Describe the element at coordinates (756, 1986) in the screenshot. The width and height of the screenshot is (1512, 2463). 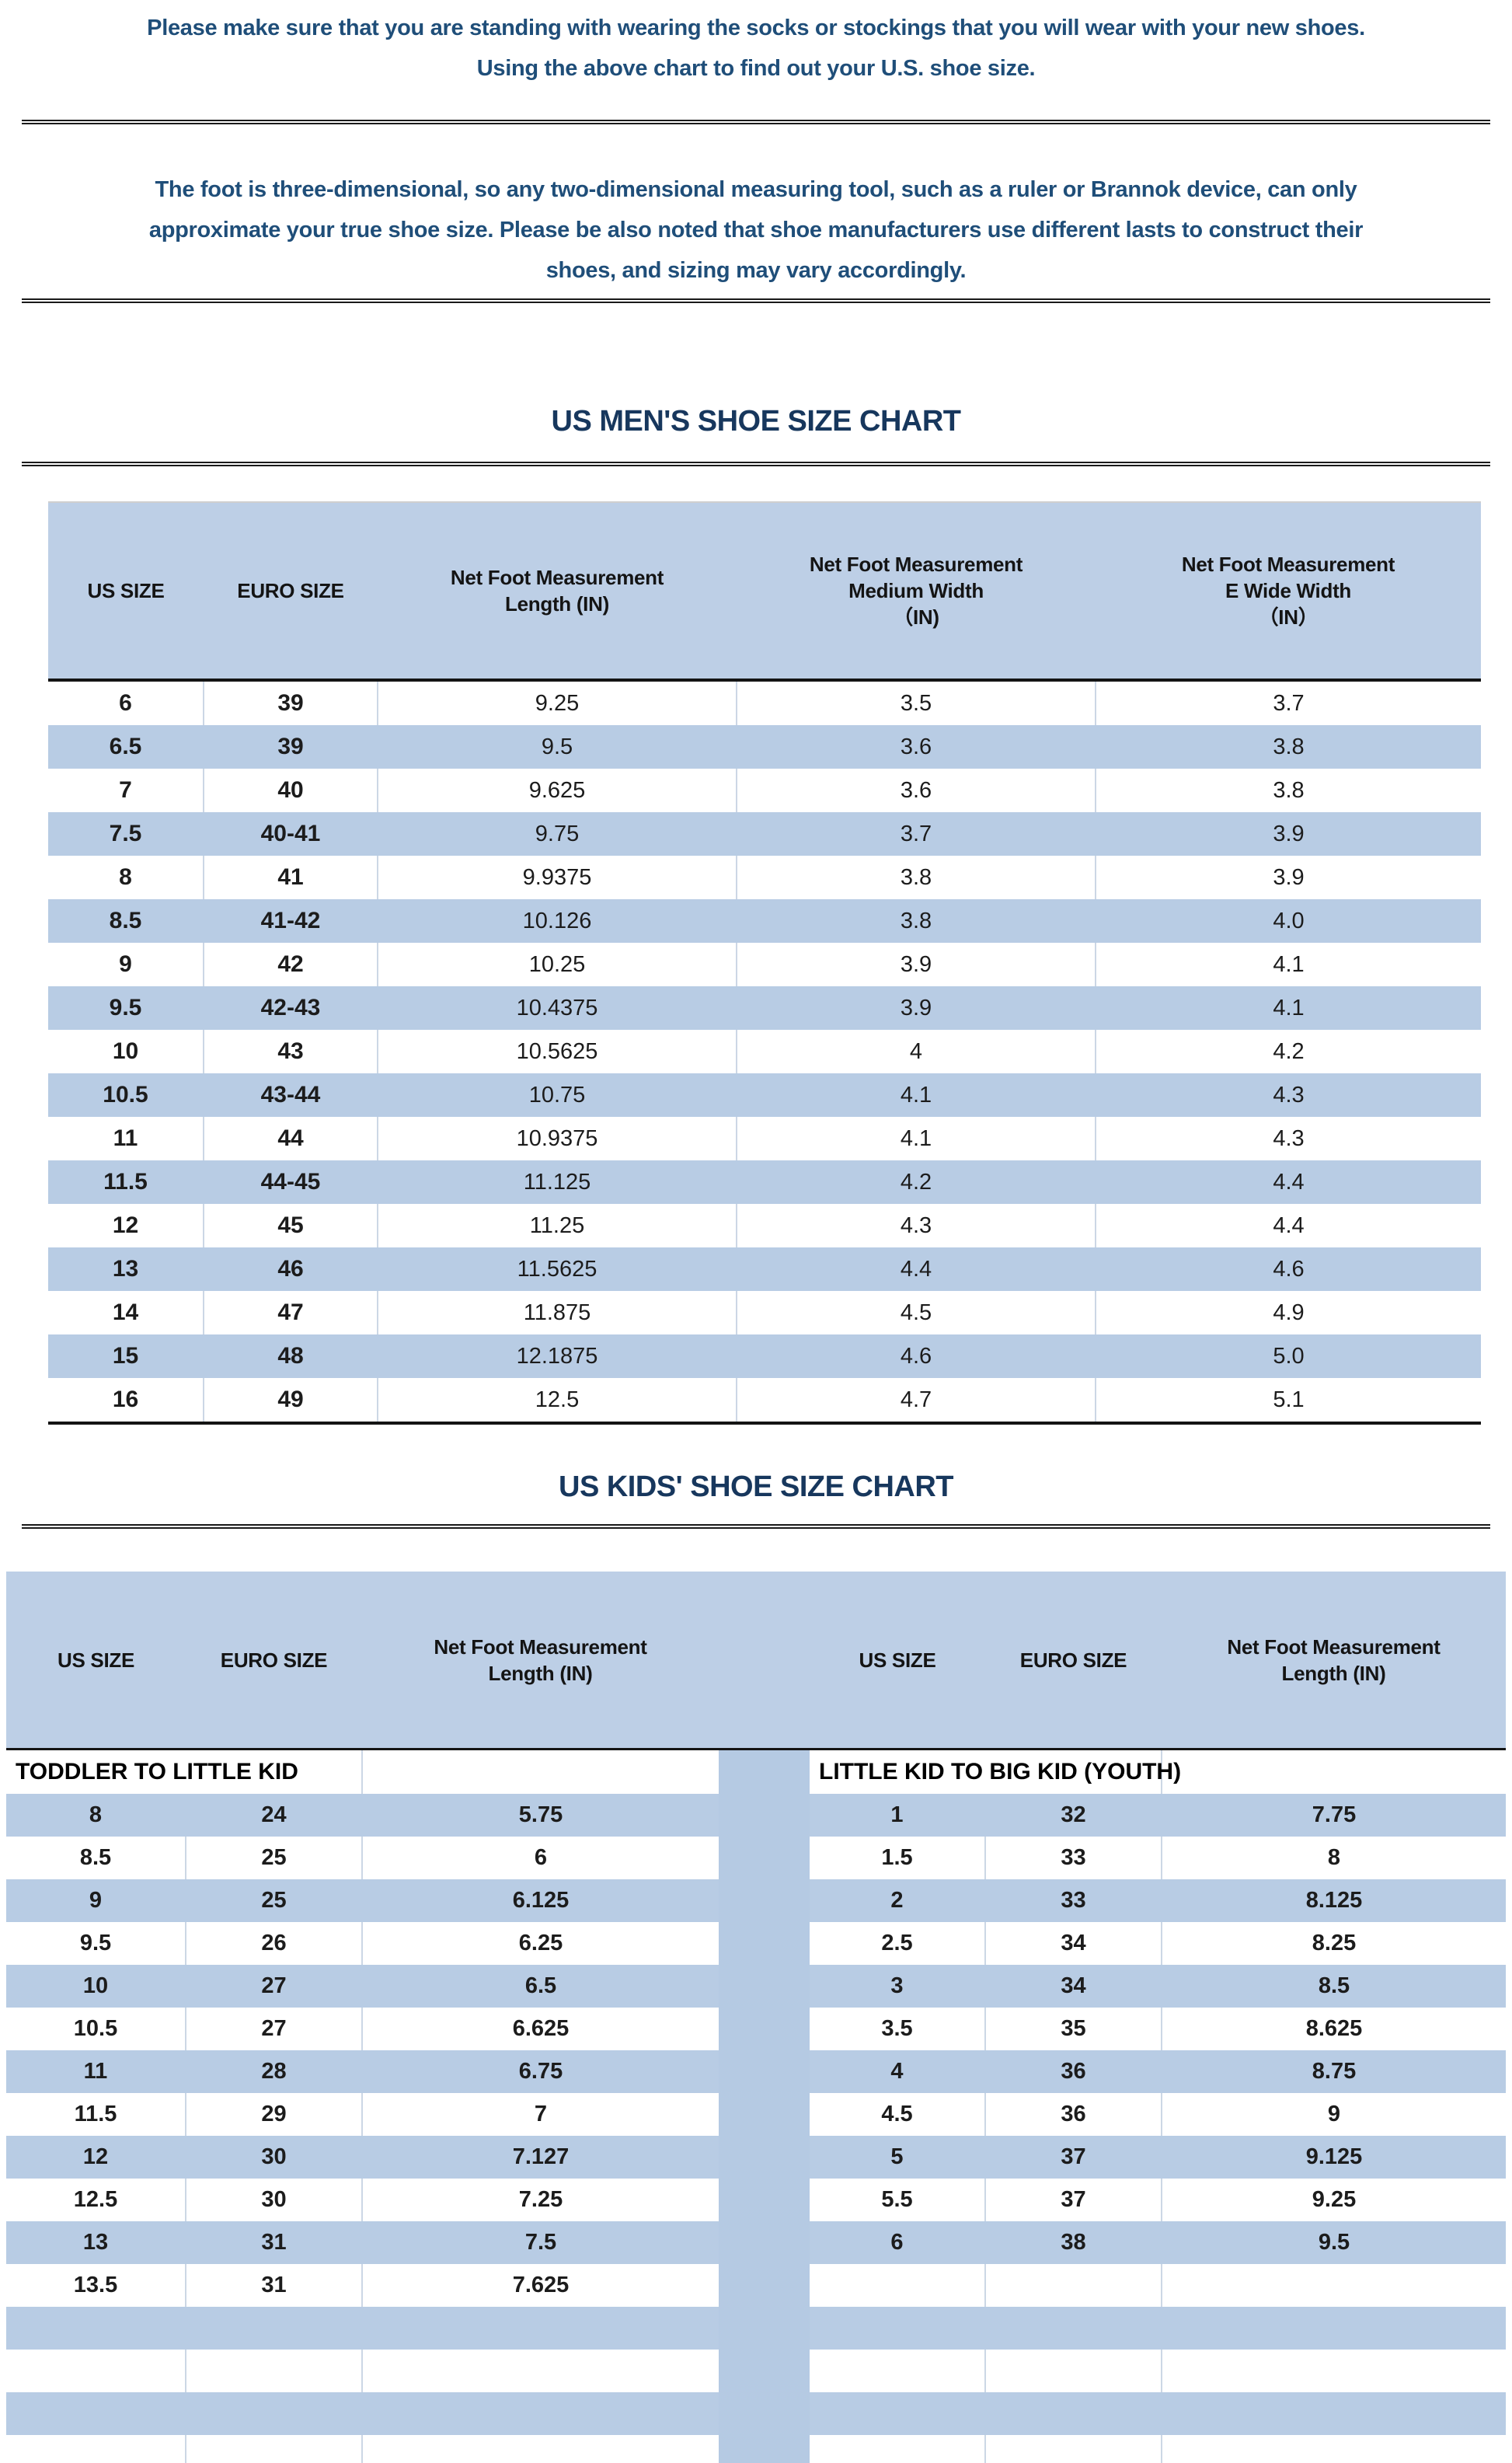
I see `kids-row: 10 27 6.5 3 34 8.5` at that location.